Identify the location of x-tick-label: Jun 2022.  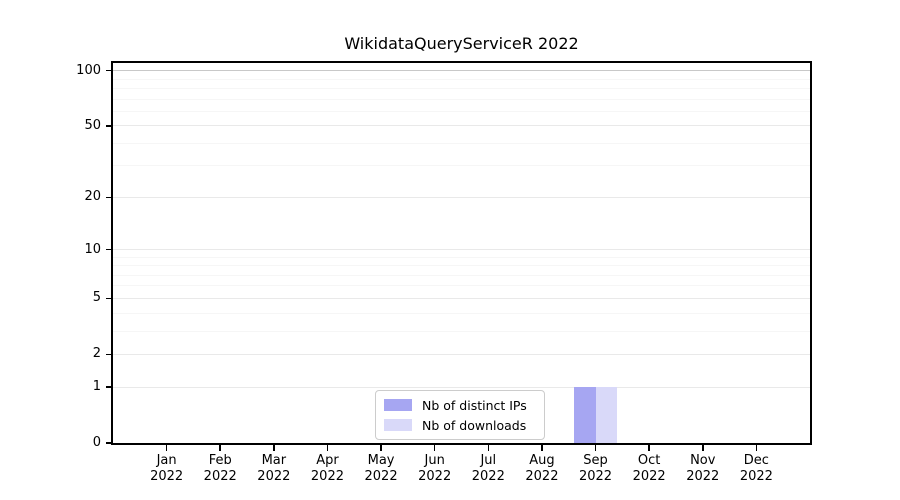
(435, 468).